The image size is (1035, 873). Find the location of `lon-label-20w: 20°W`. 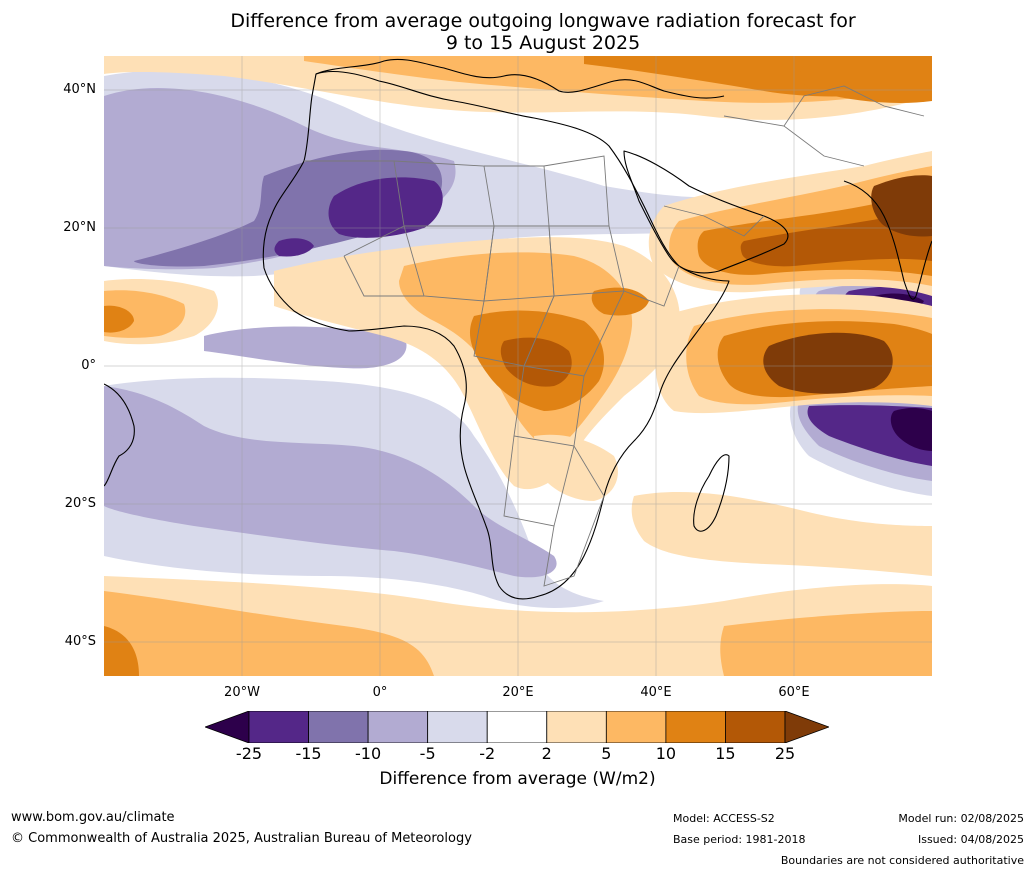

lon-label-20w: 20°W is located at coordinates (242, 692).